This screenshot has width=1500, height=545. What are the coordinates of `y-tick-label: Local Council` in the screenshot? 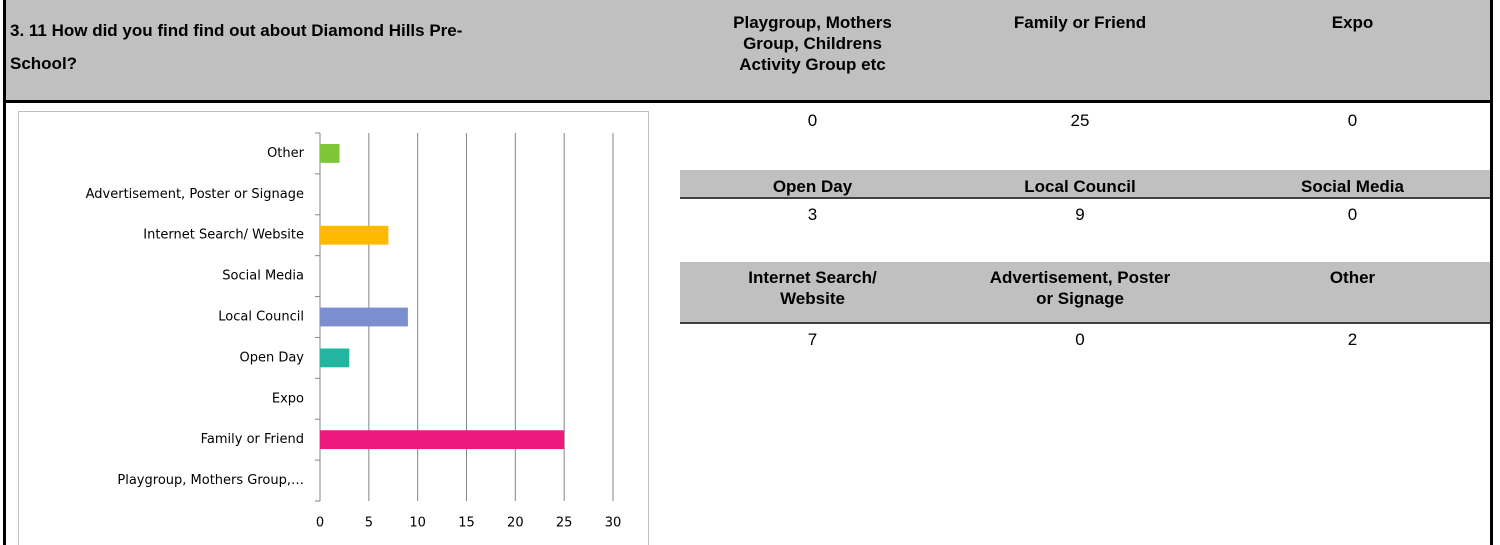 It's located at (261, 317).